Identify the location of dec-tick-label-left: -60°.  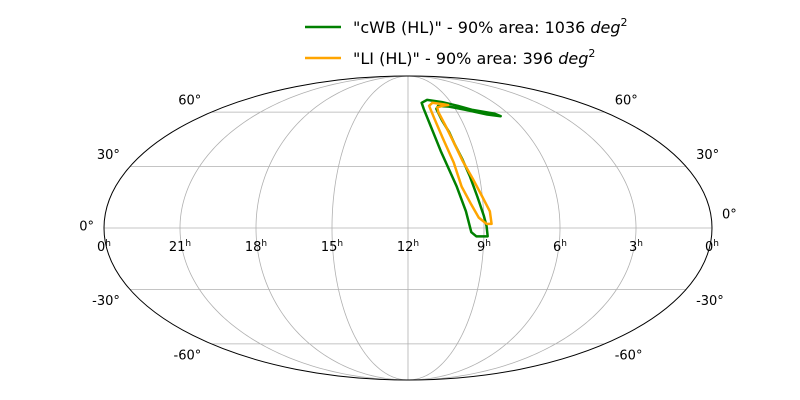
(188, 355).